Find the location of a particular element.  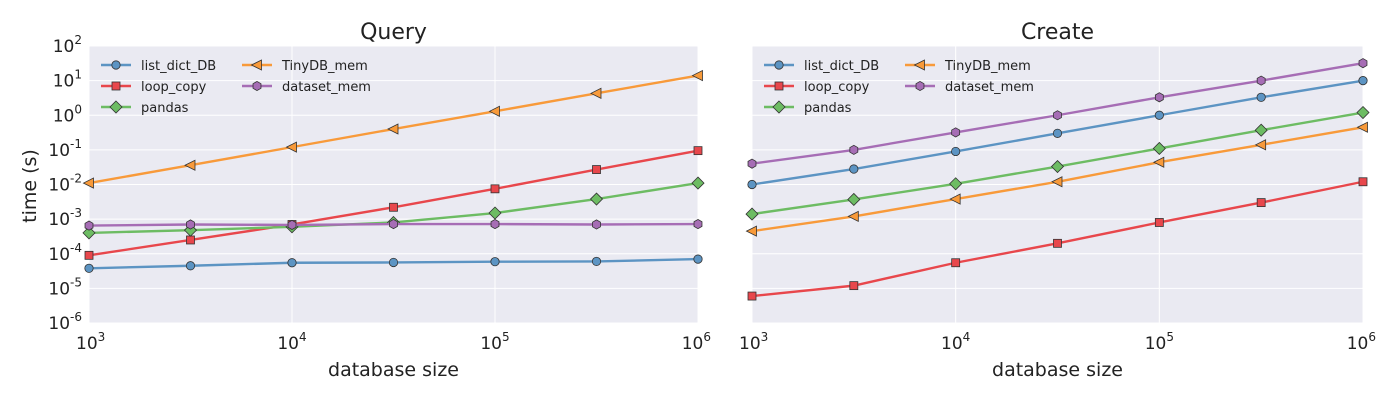

y-tick-label: 10² is located at coordinates (67, 45).